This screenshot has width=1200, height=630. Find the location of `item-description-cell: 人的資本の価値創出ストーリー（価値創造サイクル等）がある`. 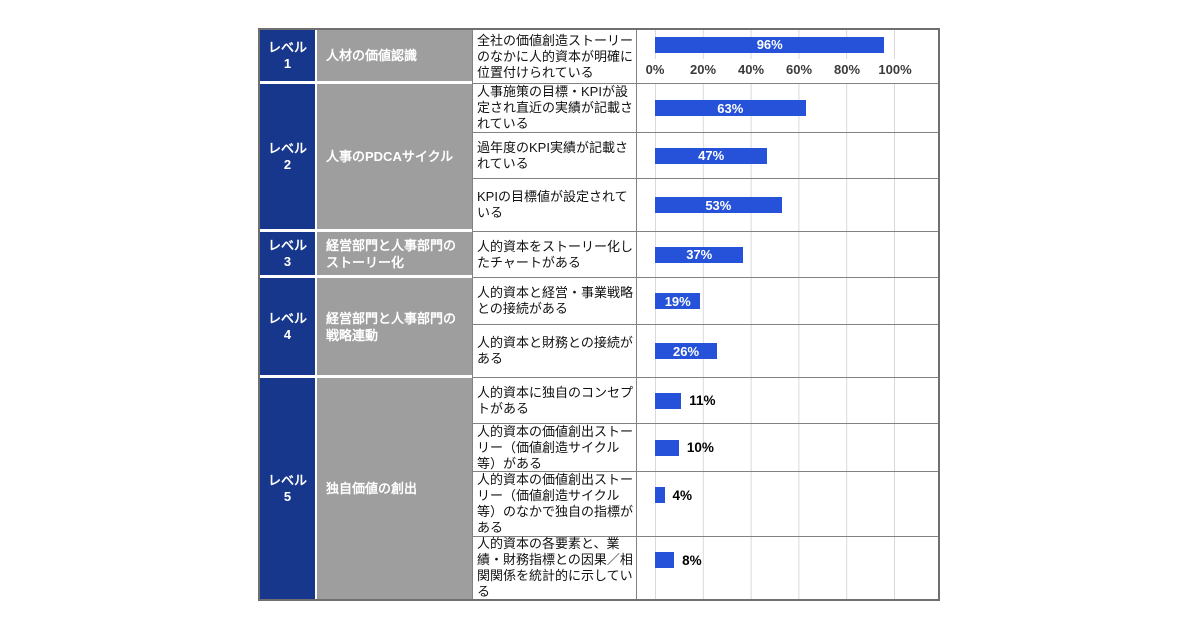

item-description-cell: 人的資本の価値創出ストーリー（価値創造サイクル等）がある is located at coordinates (554, 447).